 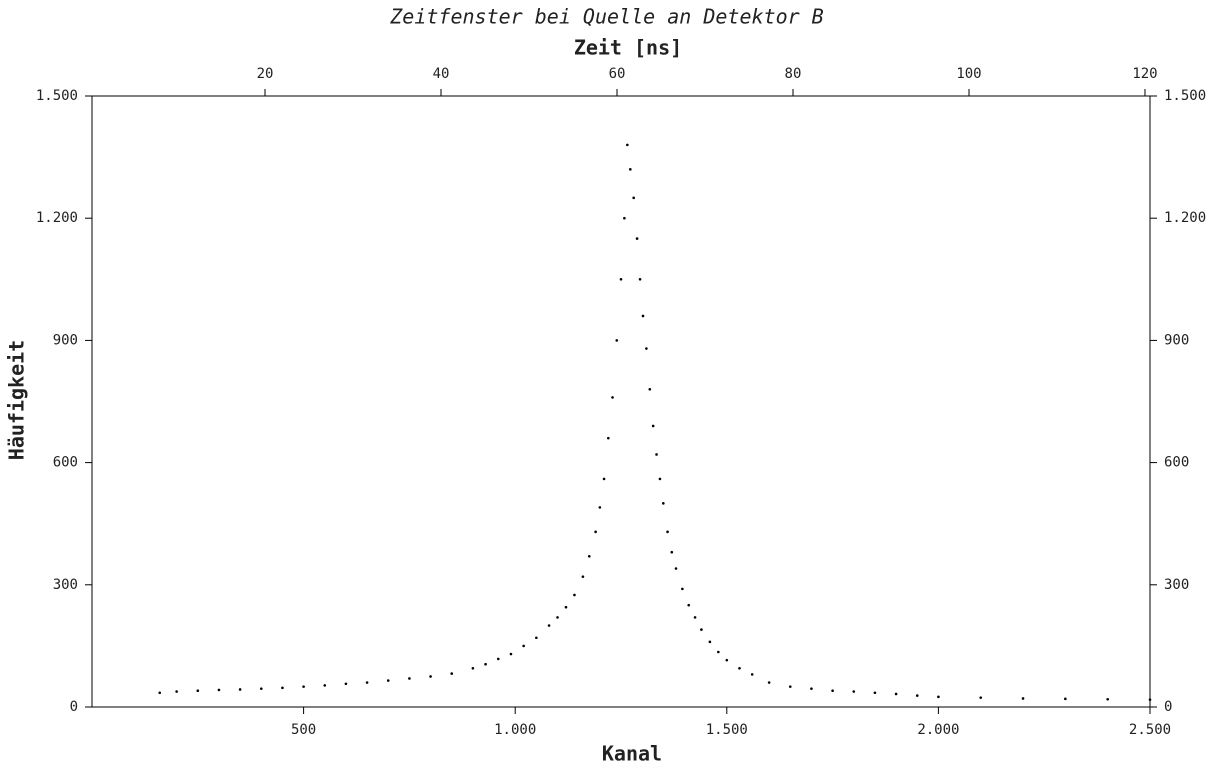 I want to click on y-tick-label: 900, so click(x=65, y=340).